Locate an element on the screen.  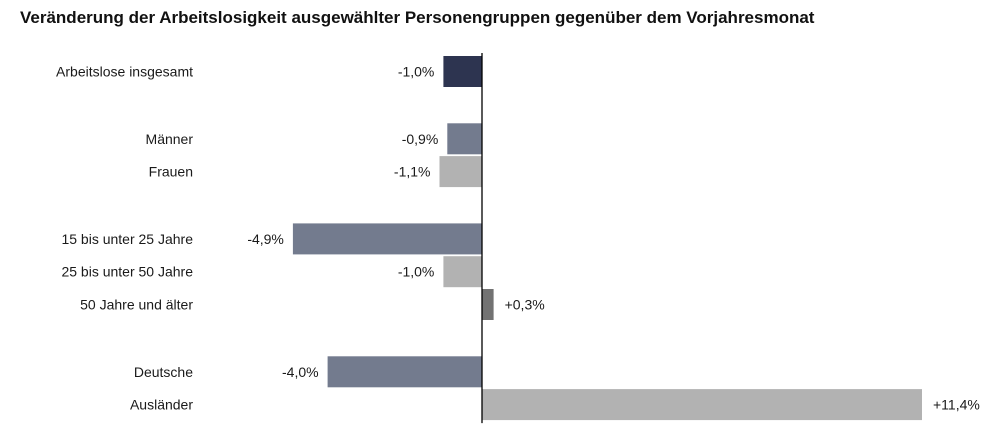
value-label-arbeitslose-insgesamt: -1,0% is located at coordinates (416, 72).